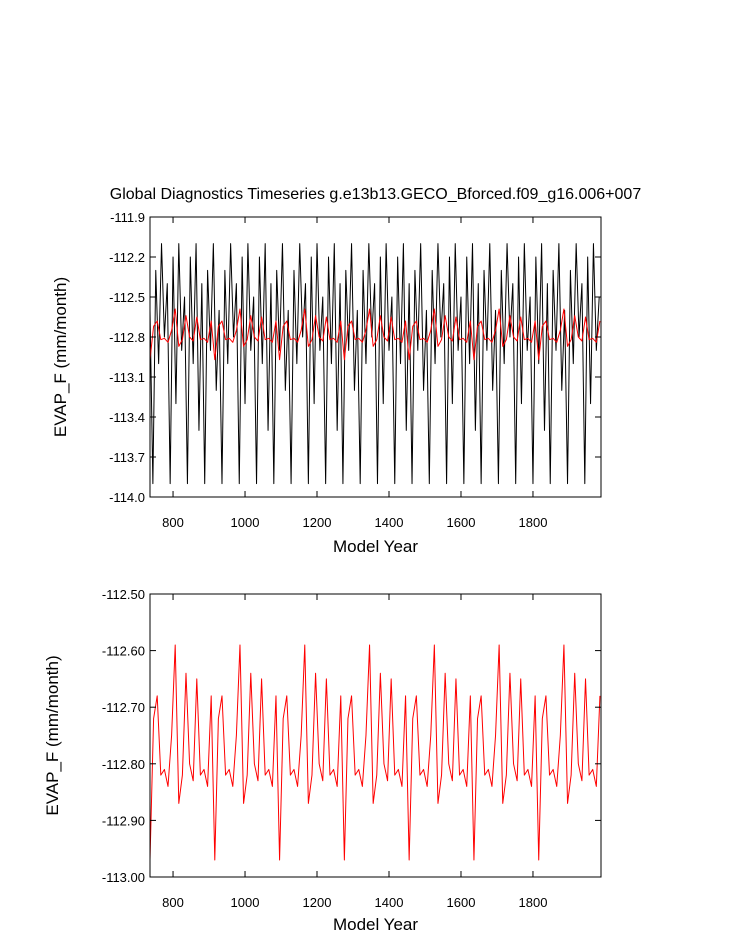 This screenshot has width=733, height=945. I want to click on y-tick-label: -112.8, so click(127, 337).